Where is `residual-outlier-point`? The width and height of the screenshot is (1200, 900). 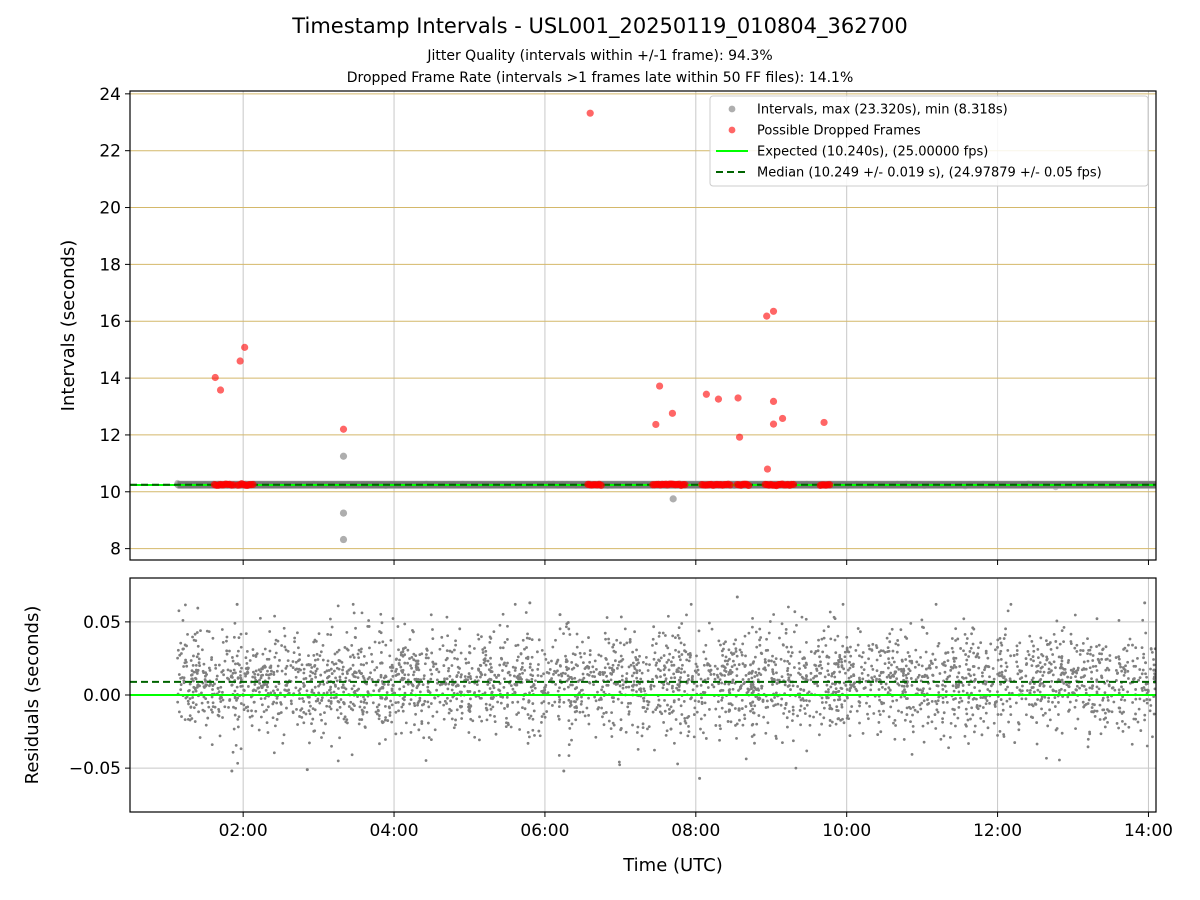
residual-outlier-point is located at coordinates (237, 604).